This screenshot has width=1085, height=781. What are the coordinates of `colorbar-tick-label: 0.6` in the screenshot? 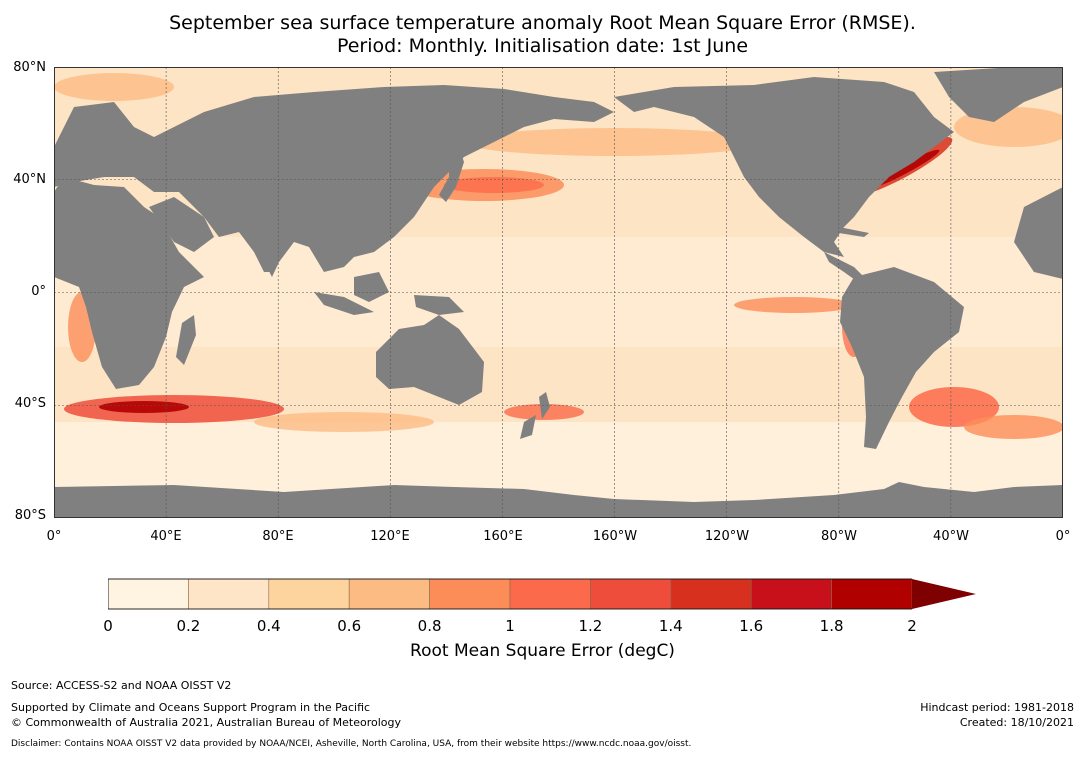 It's located at (349, 626).